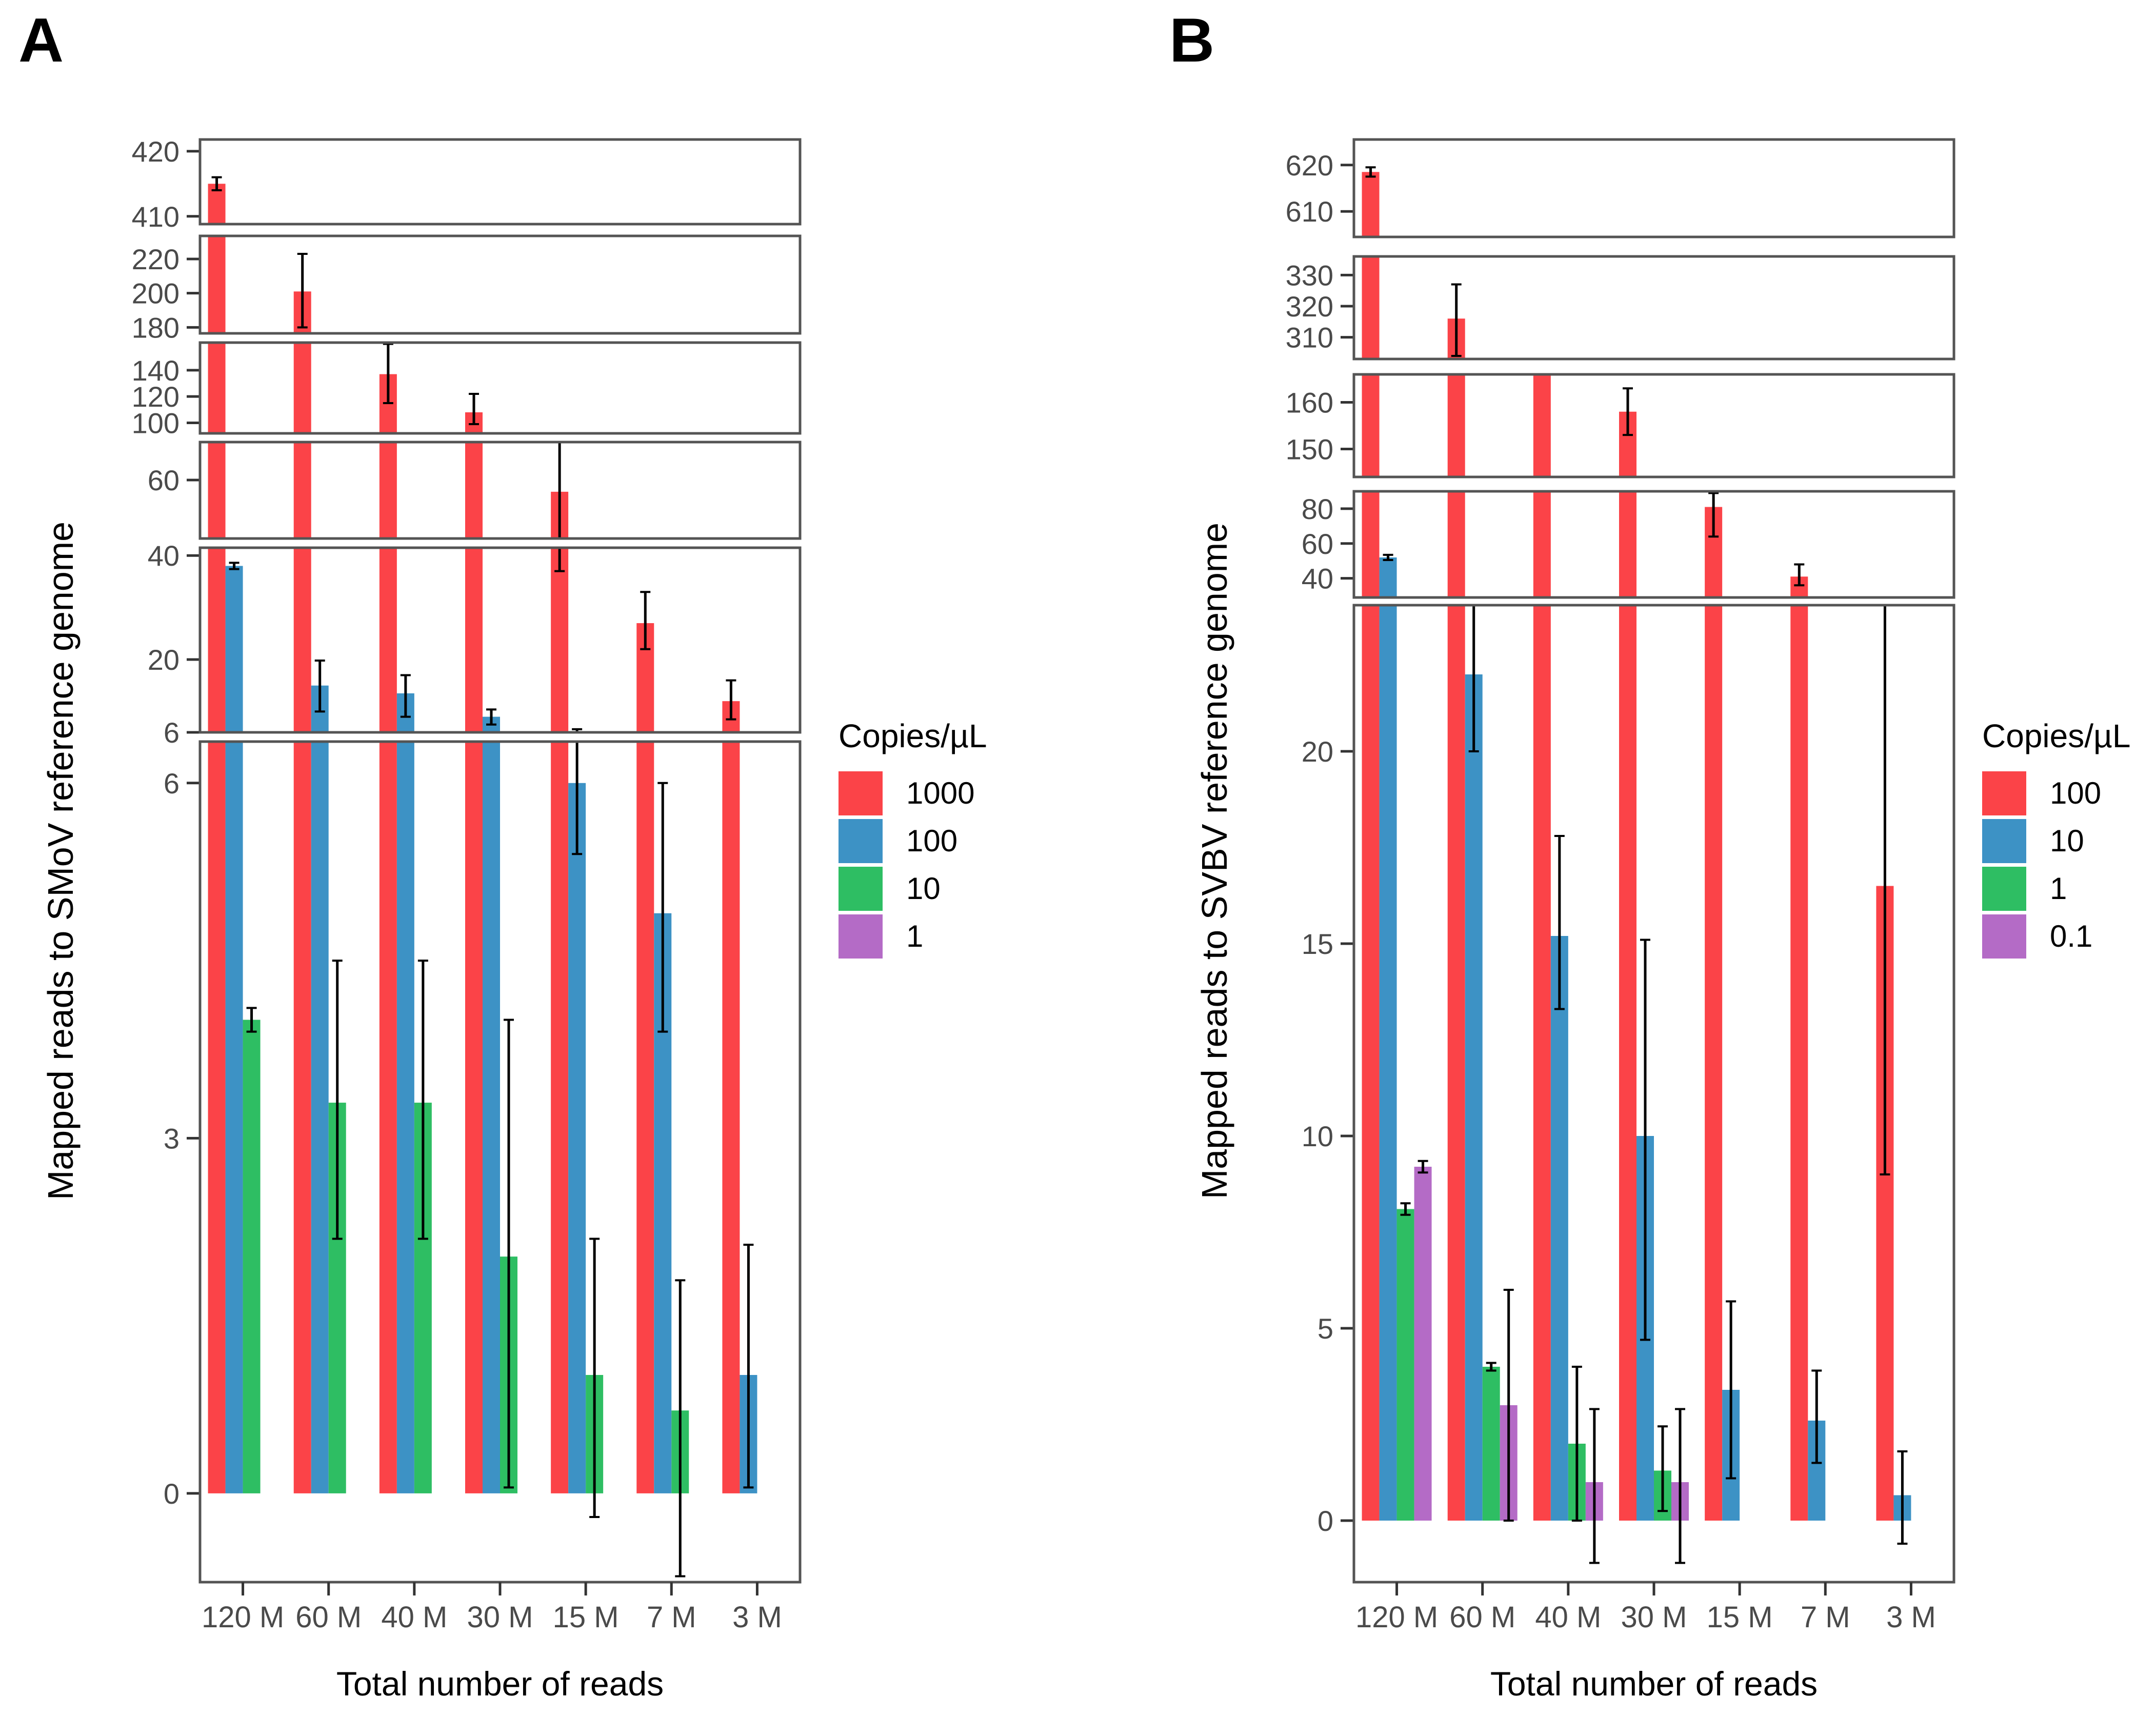  What do you see at coordinates (61, 861) in the screenshot?
I see `panel-a-y-axis-title-text: Mapped reads to SMoV reference genome` at bounding box center [61, 861].